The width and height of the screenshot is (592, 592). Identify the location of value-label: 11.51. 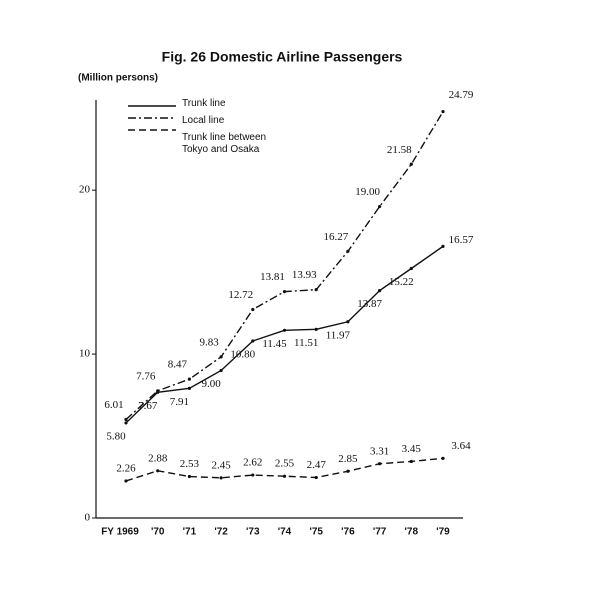
(306, 343).